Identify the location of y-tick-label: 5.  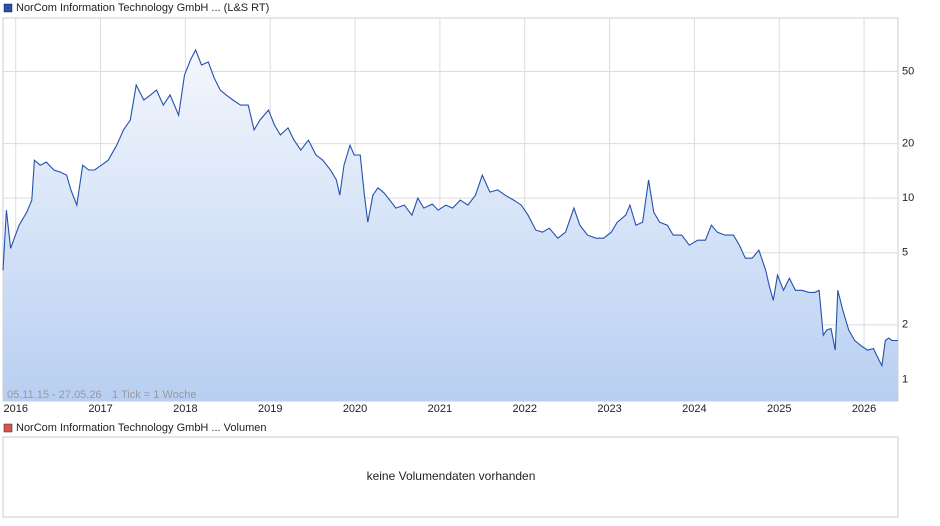
(905, 253).